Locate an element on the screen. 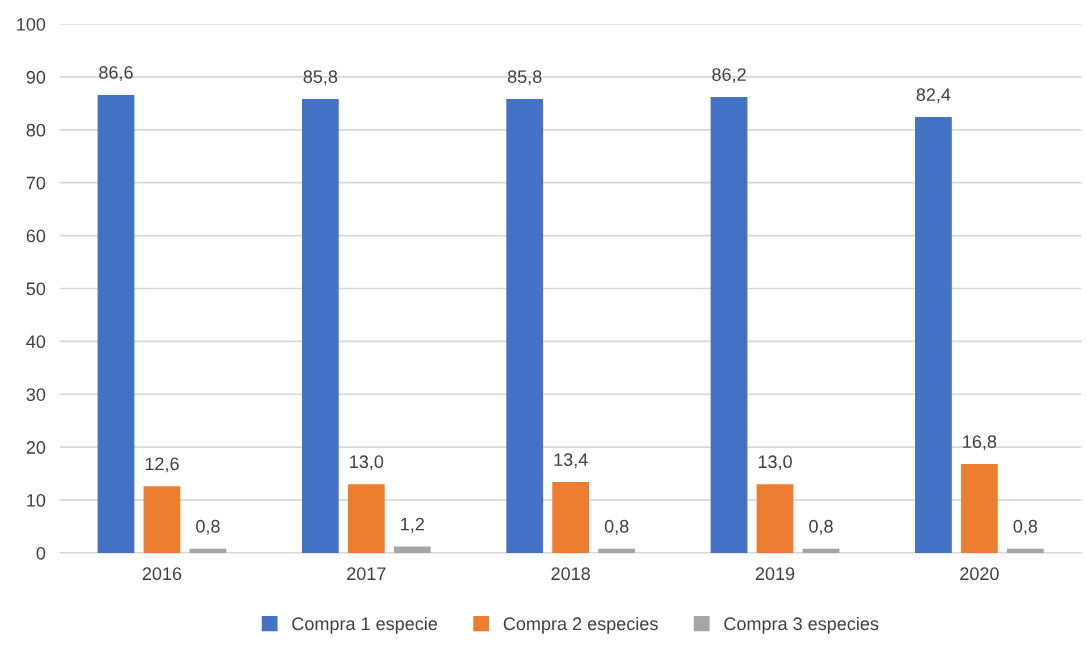  data-label: 16,8 is located at coordinates (980, 443).